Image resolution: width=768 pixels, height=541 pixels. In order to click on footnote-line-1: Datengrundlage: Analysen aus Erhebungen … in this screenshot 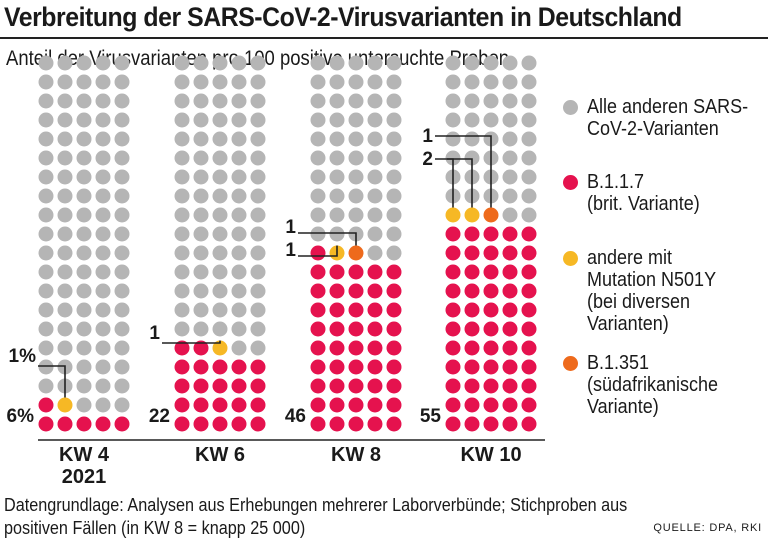, I will do `click(316, 505)`.